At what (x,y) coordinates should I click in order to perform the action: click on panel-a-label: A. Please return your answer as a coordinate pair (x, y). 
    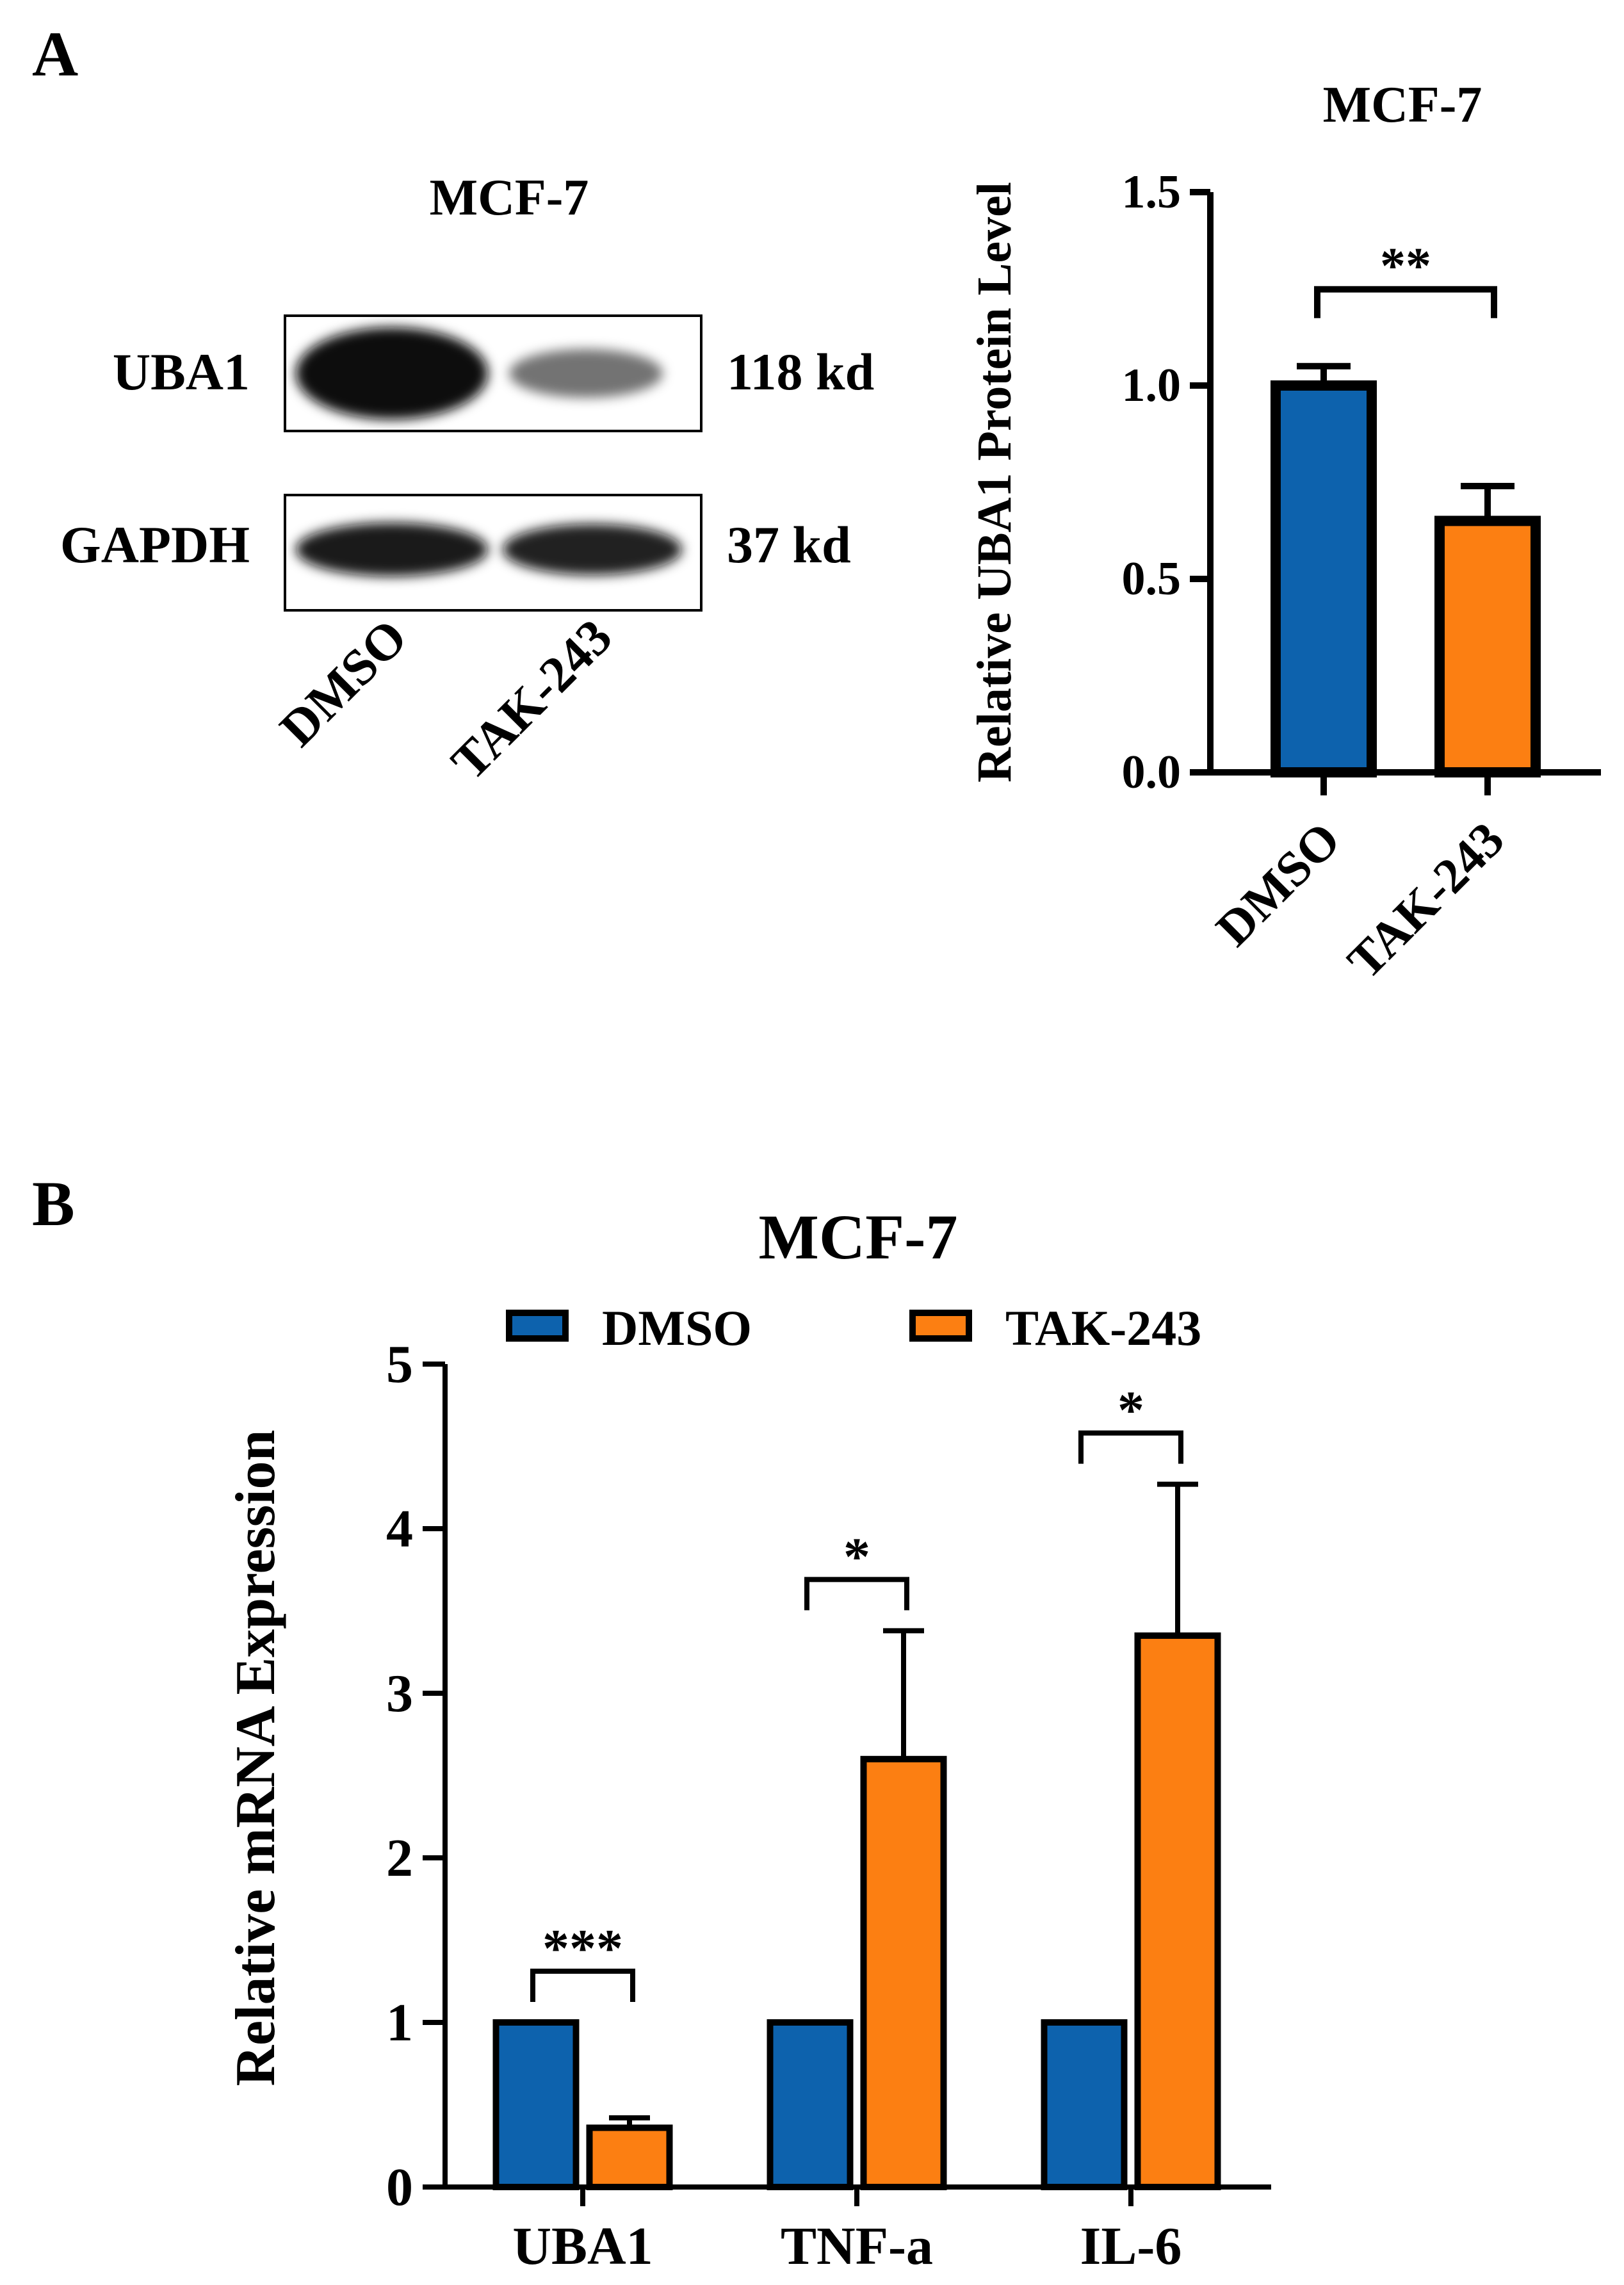
    Looking at the image, I should click on (55, 54).